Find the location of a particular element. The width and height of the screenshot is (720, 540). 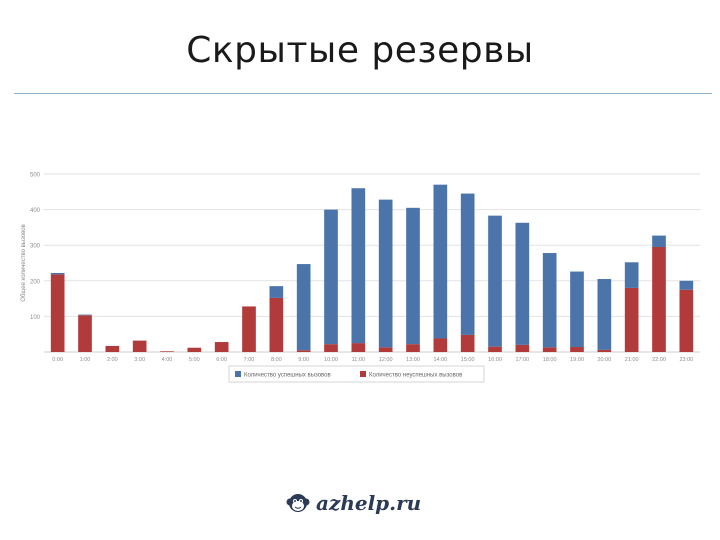

x-tick-label: 14:00 is located at coordinates (440, 360).